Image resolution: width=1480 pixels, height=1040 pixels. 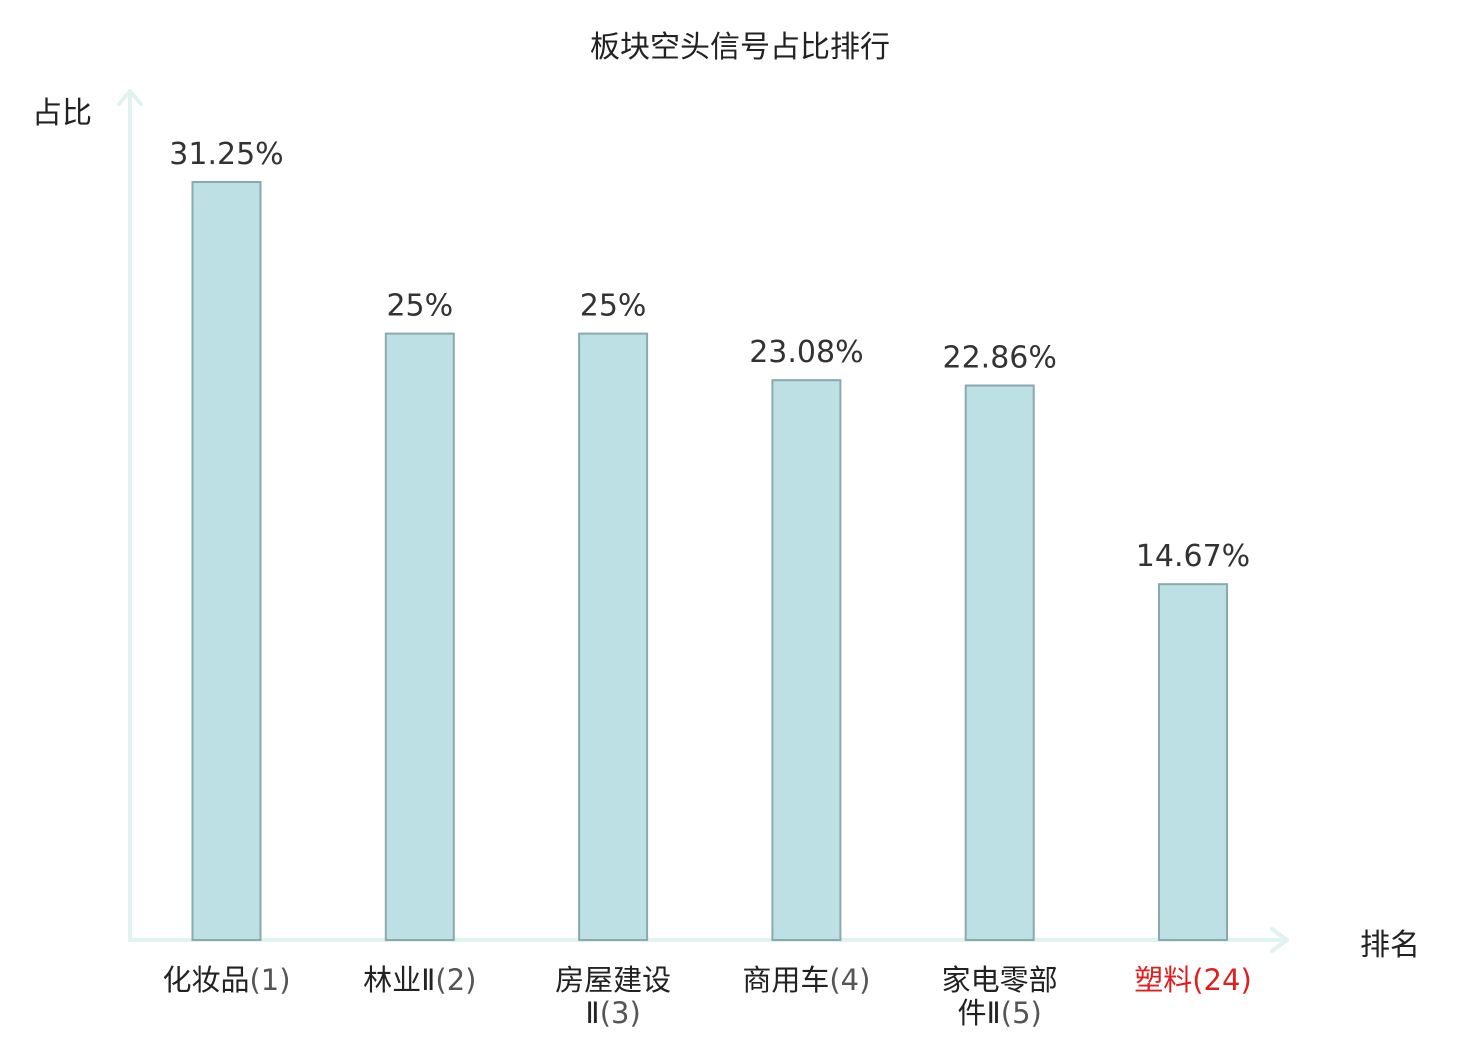 What do you see at coordinates (1390, 945) in the screenshot?
I see `x-axis-label: 排名` at bounding box center [1390, 945].